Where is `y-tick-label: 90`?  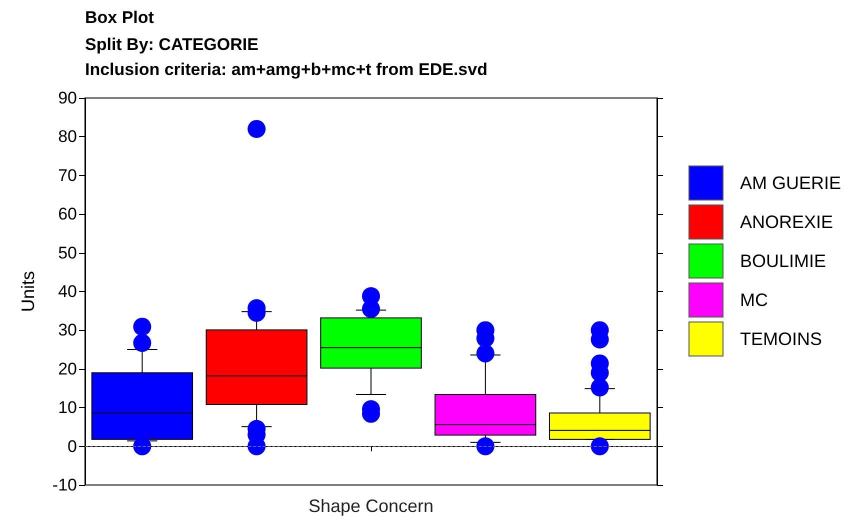
y-tick-label: 90 is located at coordinates (67, 98).